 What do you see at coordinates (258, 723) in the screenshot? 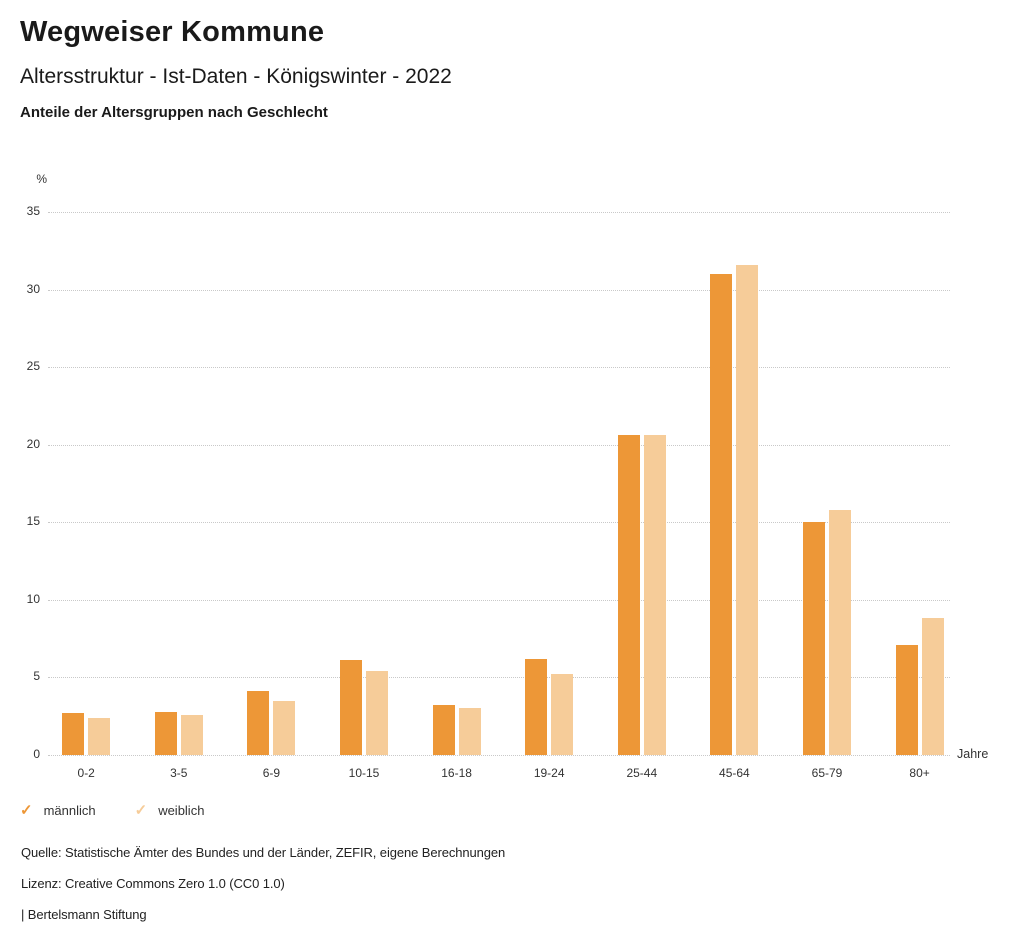
I see `bar-männlich-6-9` at bounding box center [258, 723].